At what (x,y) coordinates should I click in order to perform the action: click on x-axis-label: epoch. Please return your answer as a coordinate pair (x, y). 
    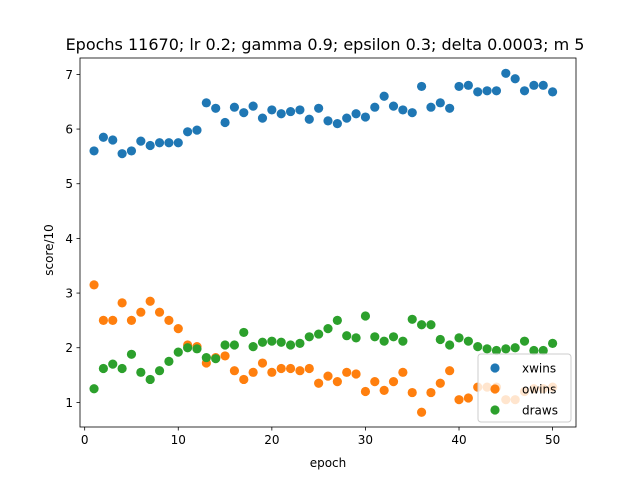
    Looking at the image, I should click on (328, 463).